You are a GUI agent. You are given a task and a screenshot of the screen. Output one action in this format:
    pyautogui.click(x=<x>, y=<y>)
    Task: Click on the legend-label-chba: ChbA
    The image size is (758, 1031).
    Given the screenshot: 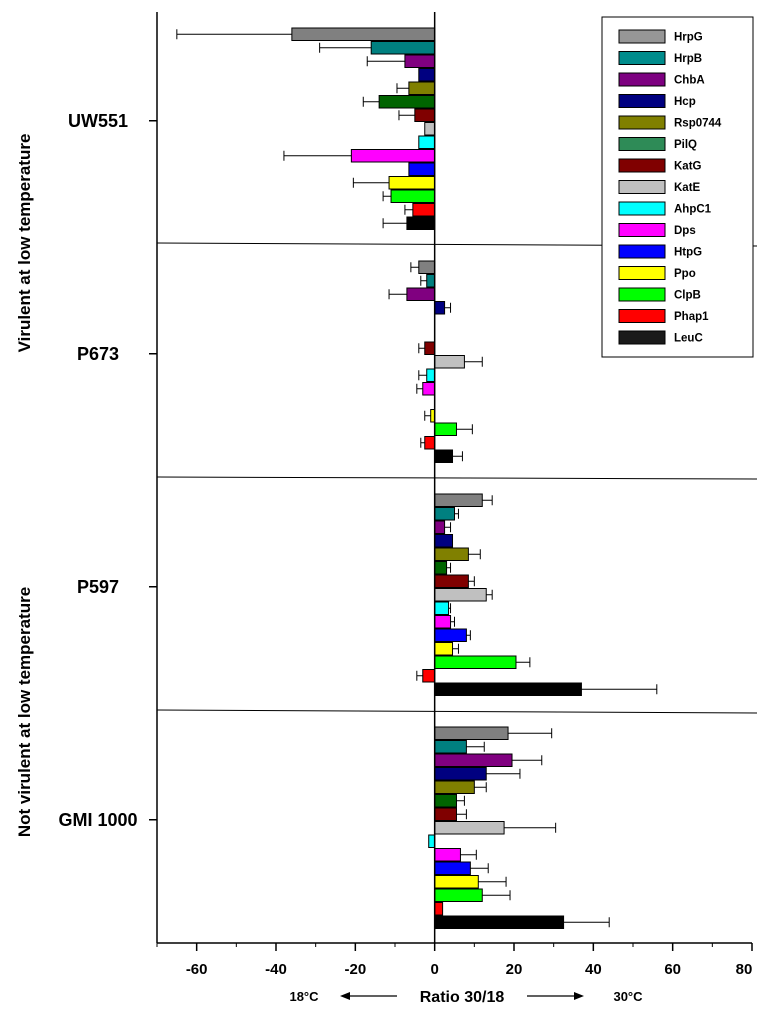 What is the action you would take?
    pyautogui.click(x=689, y=81)
    